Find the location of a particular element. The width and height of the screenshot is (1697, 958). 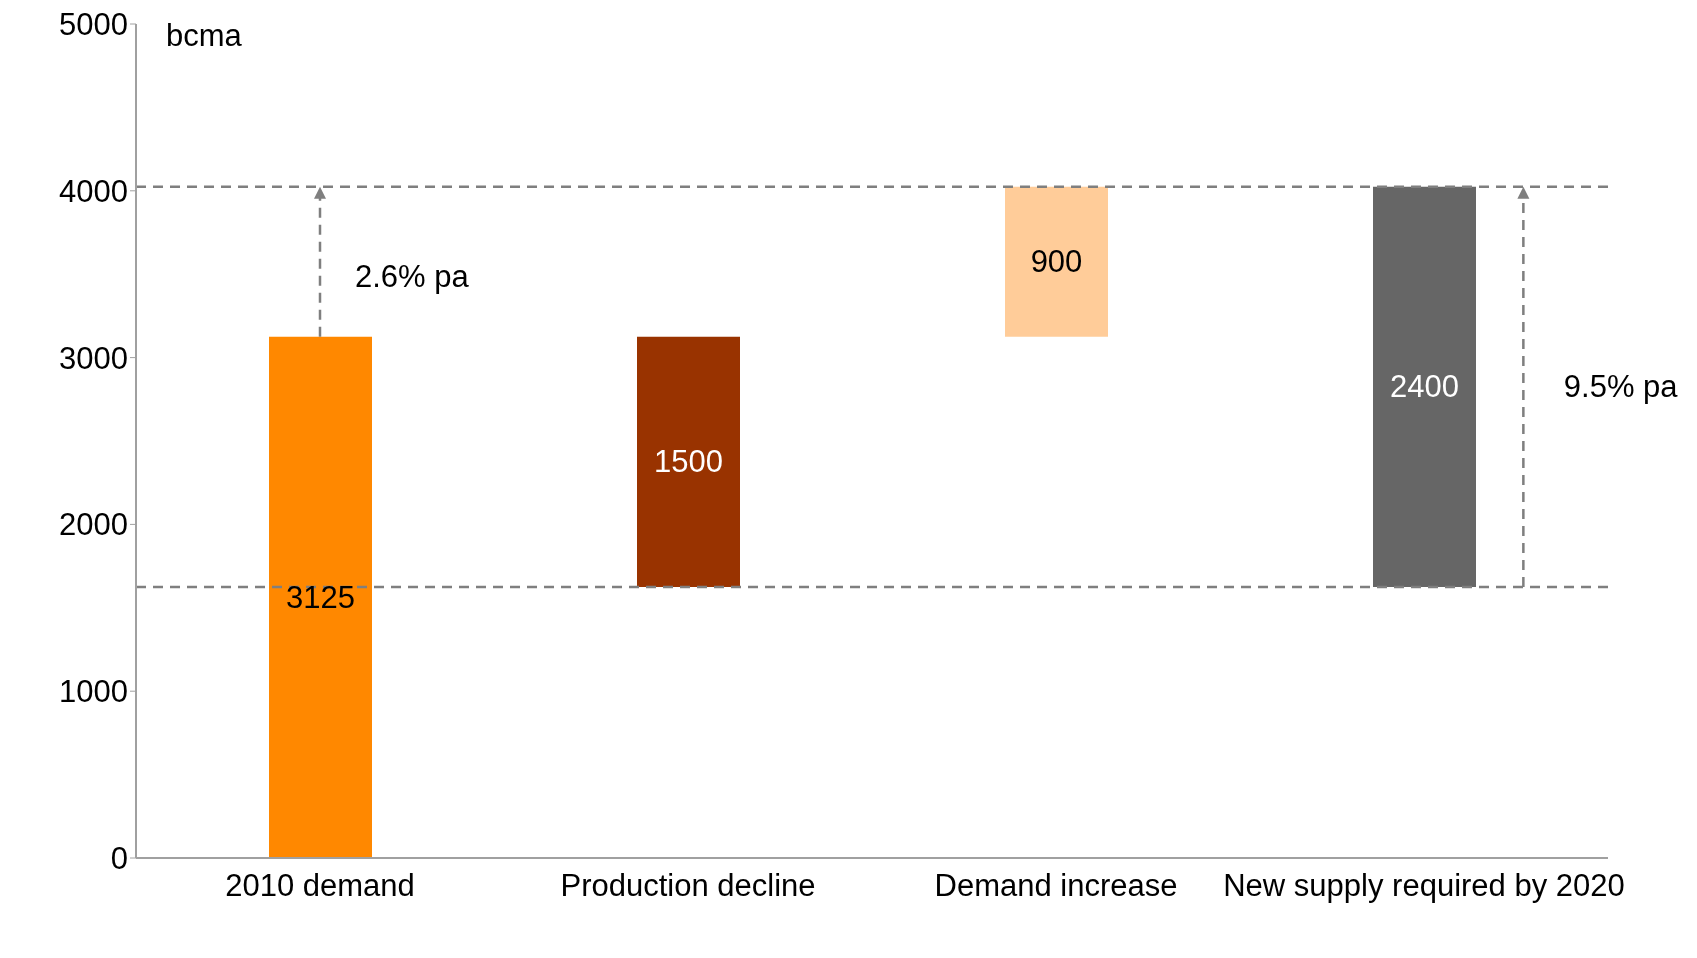

y-tick-label: 5000 is located at coordinates (93, 25).